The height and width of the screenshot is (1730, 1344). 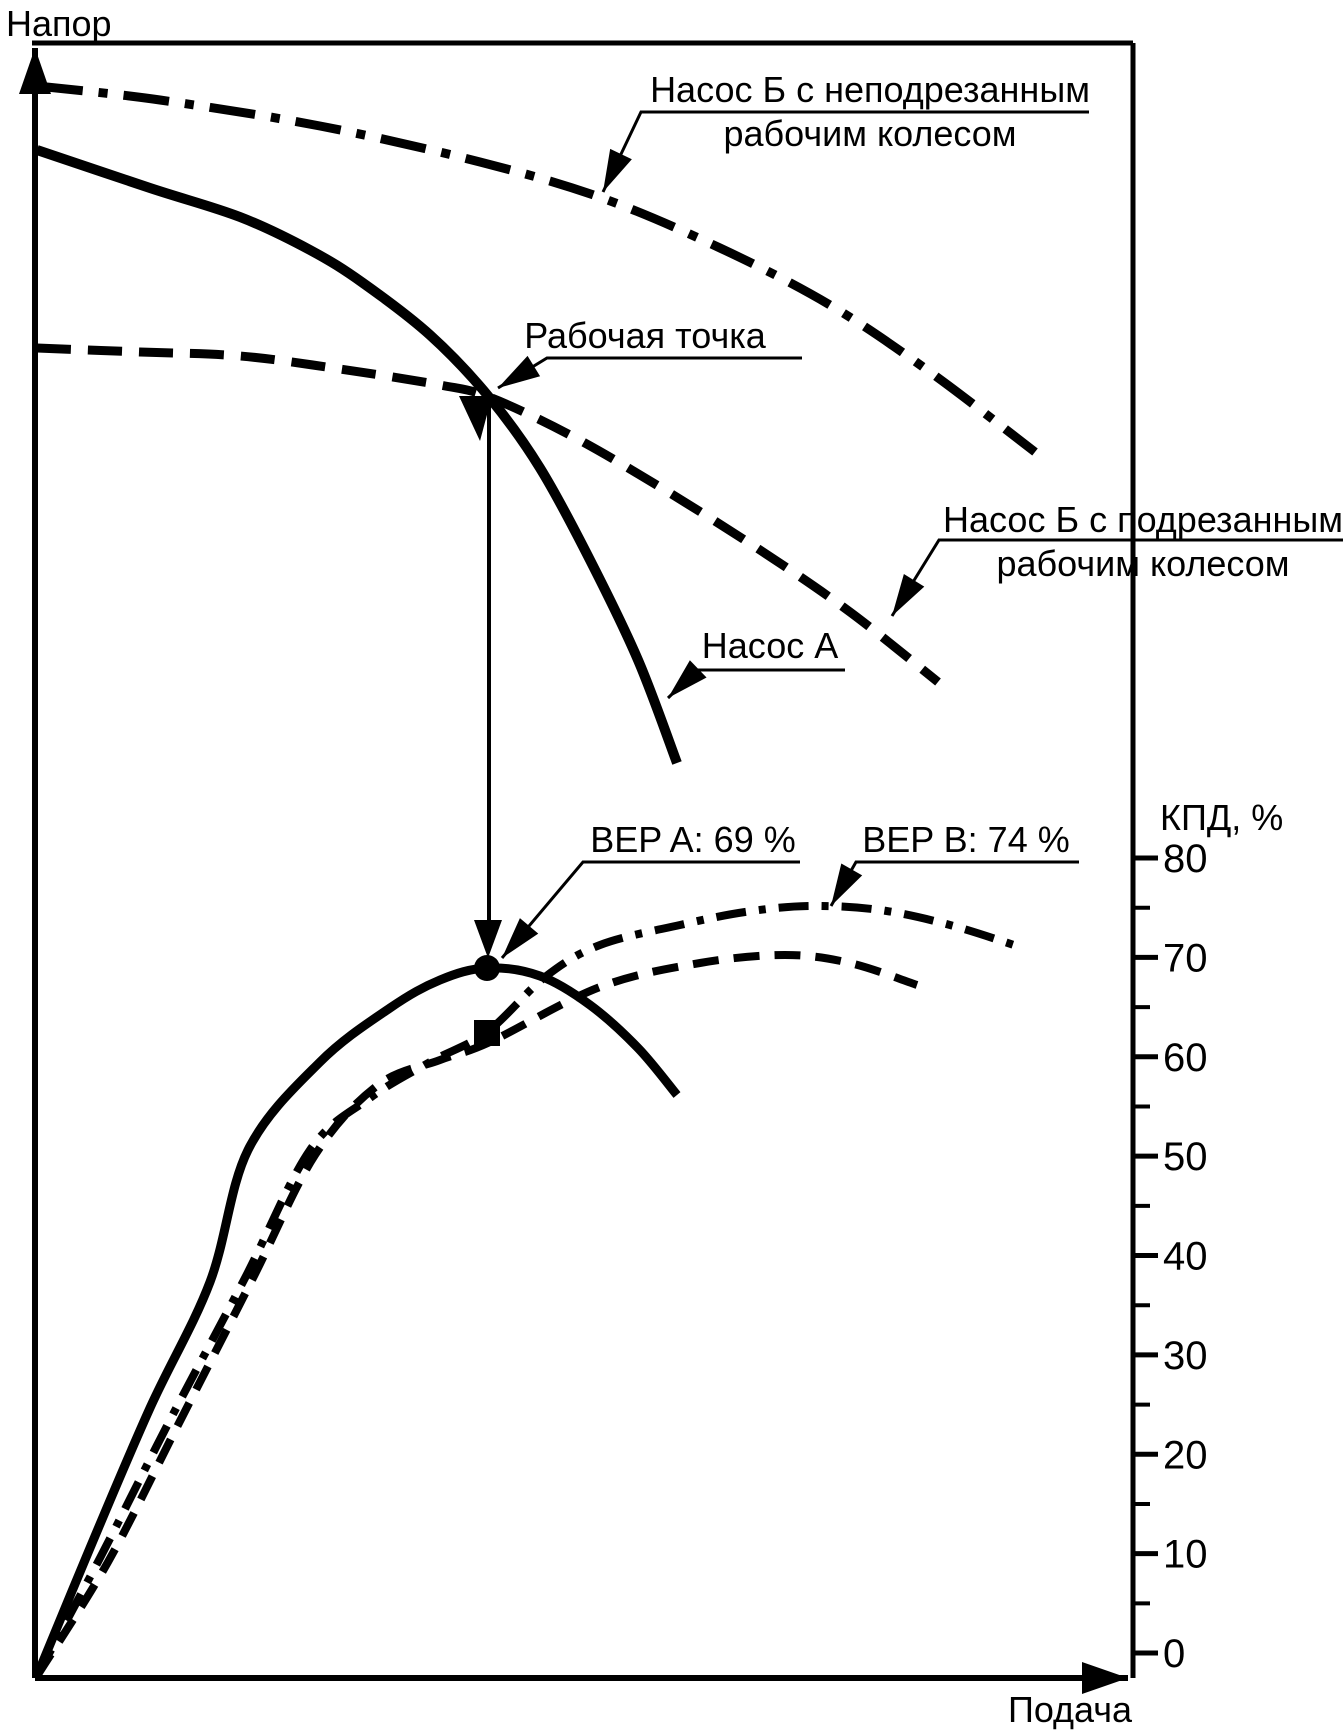 I want to click on flow-axis-label: Подача, so click(x=1070, y=1709).